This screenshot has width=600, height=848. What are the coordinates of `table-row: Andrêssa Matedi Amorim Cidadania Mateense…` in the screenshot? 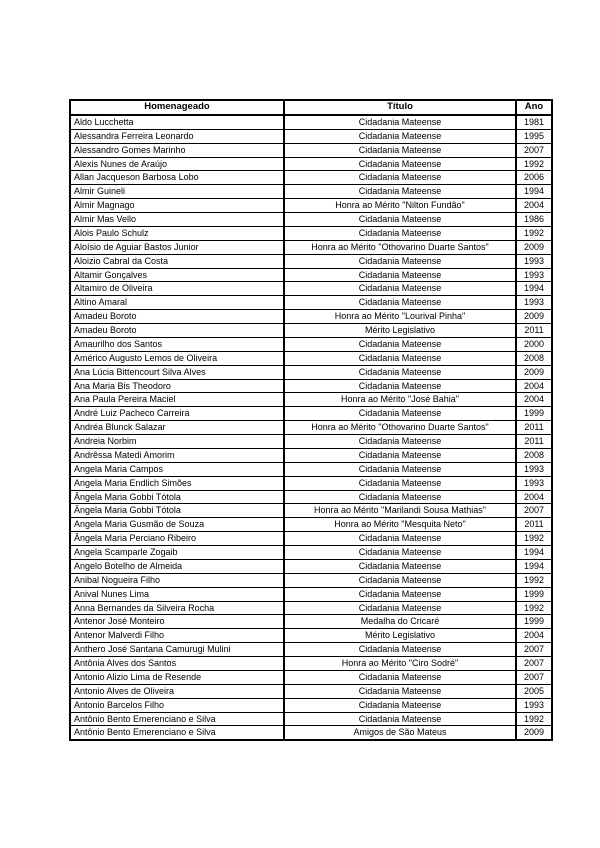 It's located at (311, 455).